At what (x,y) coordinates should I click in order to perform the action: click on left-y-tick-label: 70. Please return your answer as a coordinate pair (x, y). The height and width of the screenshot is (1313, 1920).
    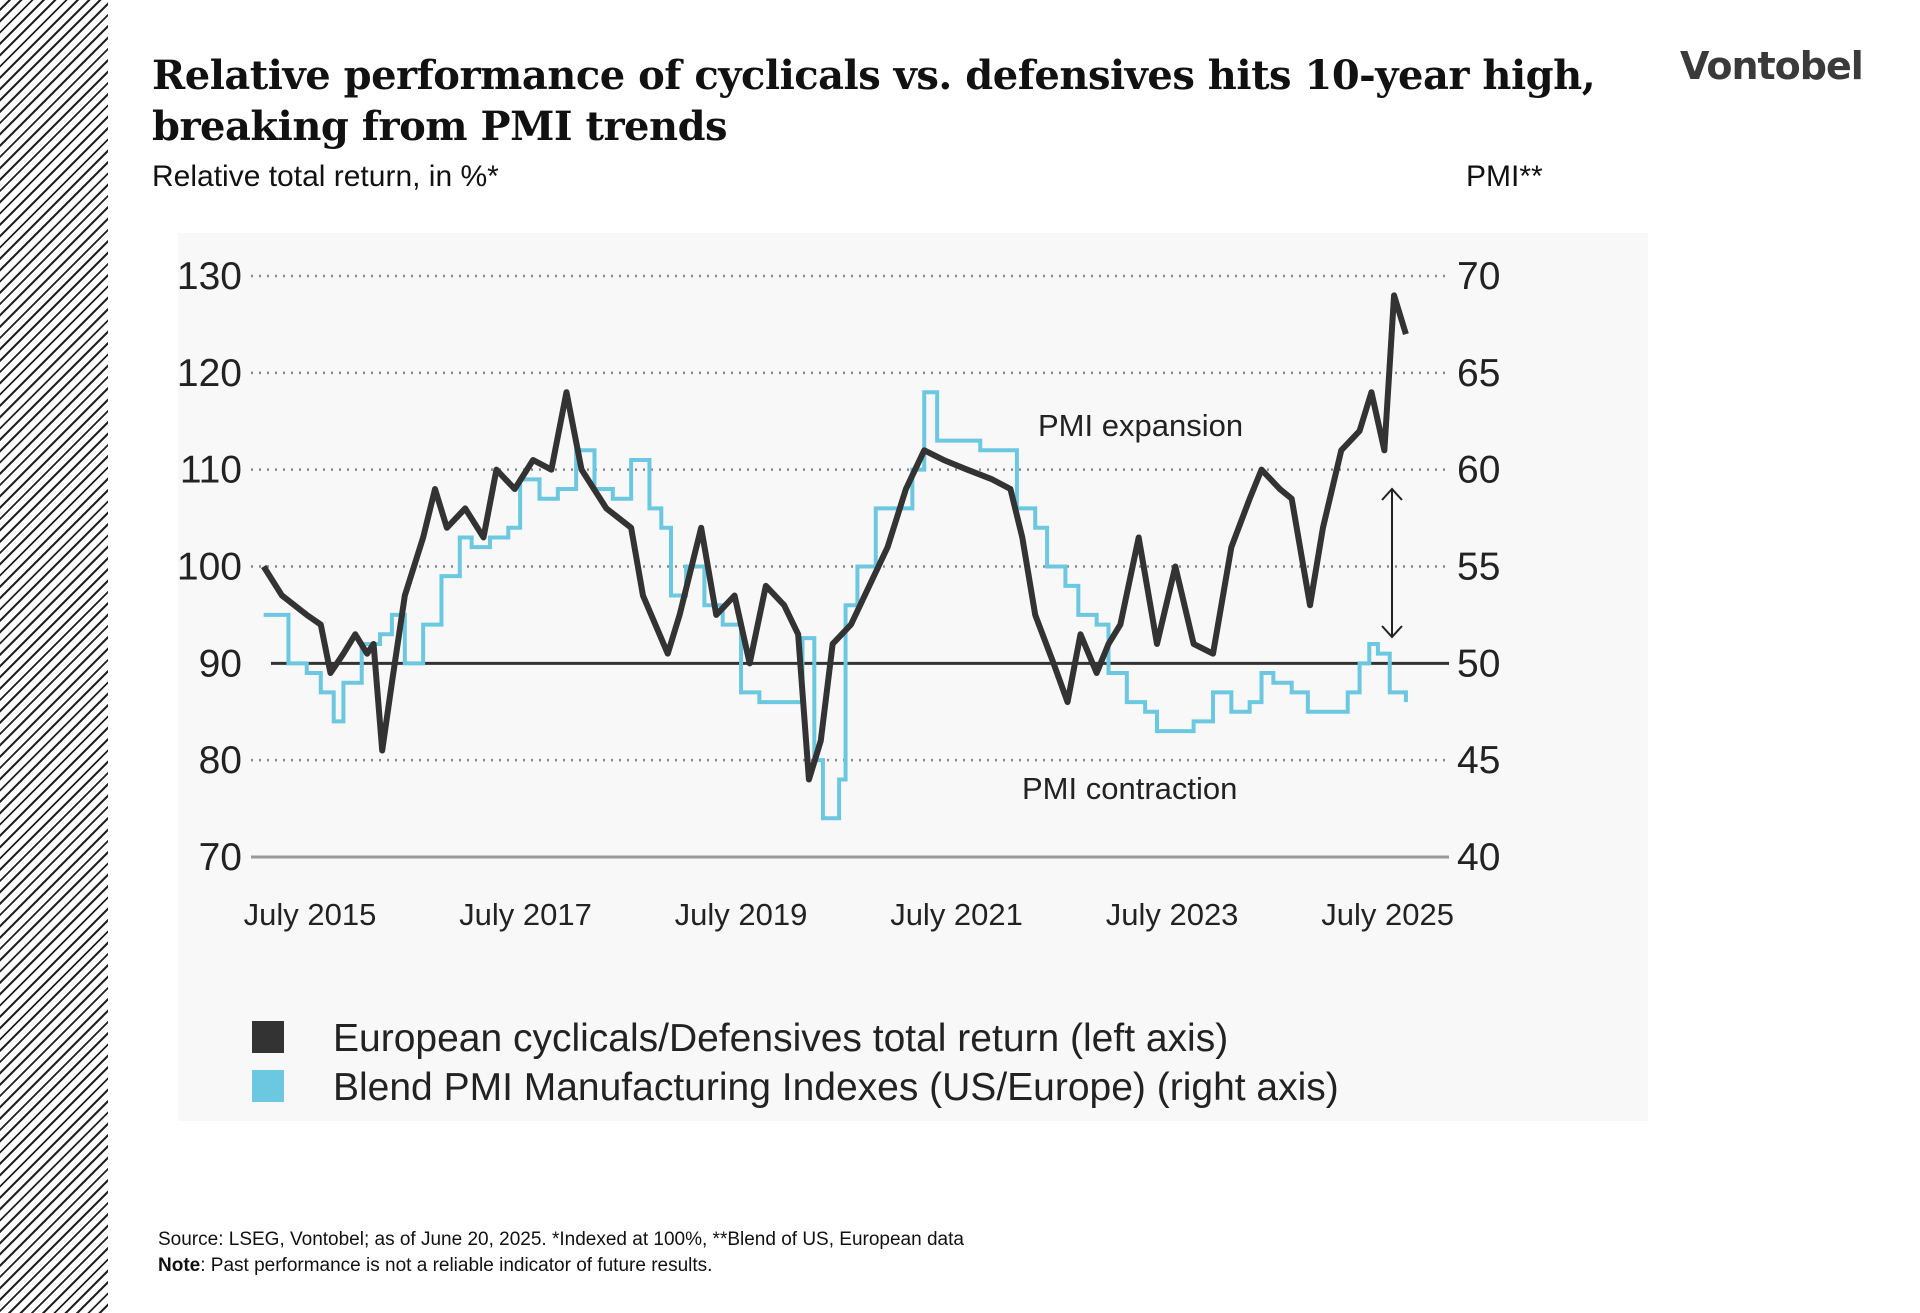
    Looking at the image, I should click on (220, 857).